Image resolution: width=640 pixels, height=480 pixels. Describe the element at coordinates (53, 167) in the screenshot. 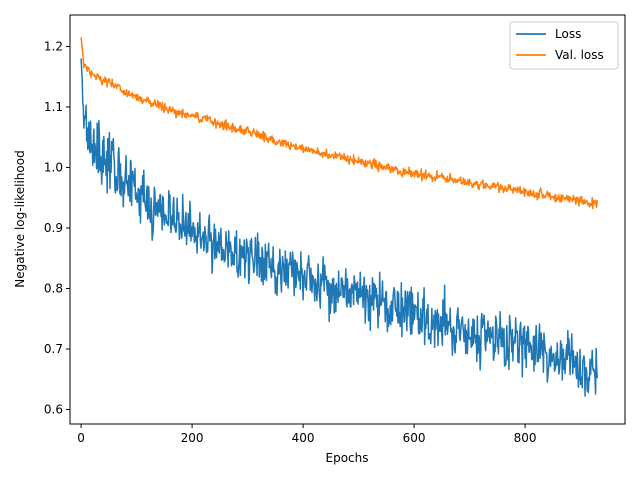

I see `y-tick-label: 1.0` at that location.